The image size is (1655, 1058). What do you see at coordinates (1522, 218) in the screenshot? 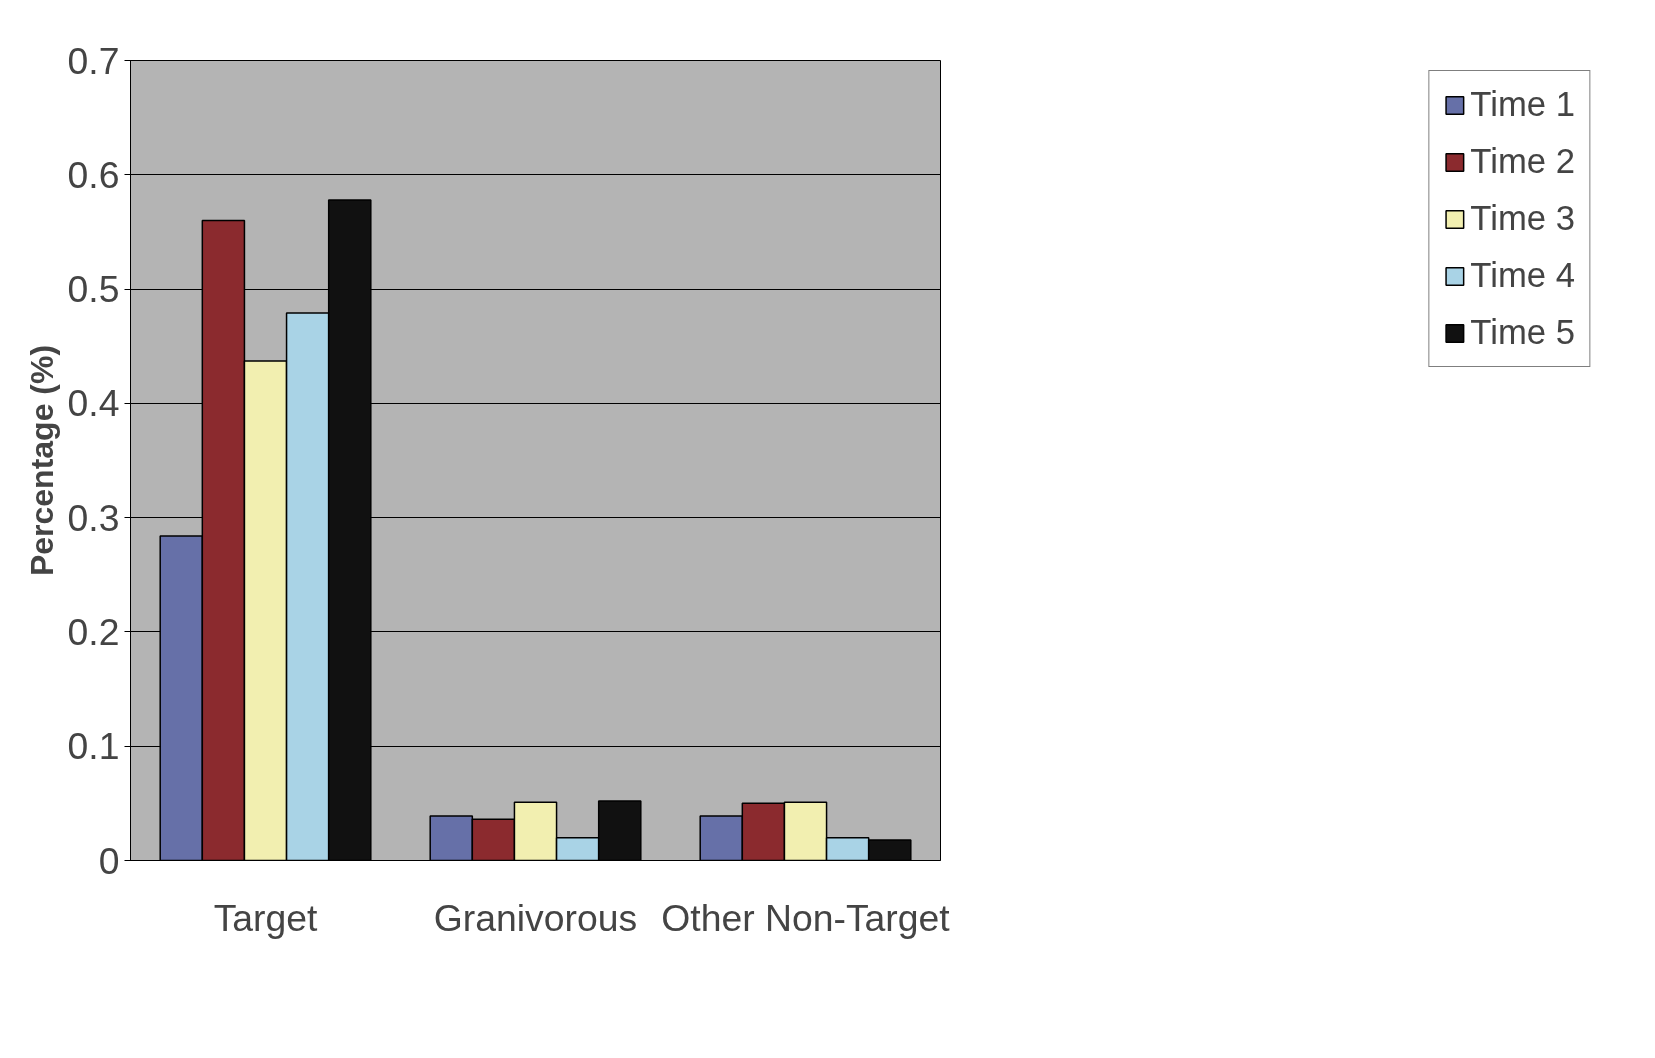
I see `legend-label: Time 3` at bounding box center [1522, 218].